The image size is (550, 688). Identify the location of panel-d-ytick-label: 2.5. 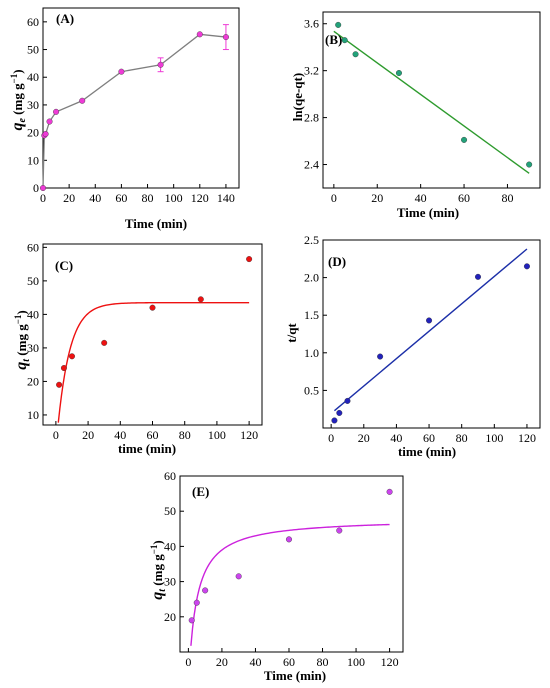
(311, 240).